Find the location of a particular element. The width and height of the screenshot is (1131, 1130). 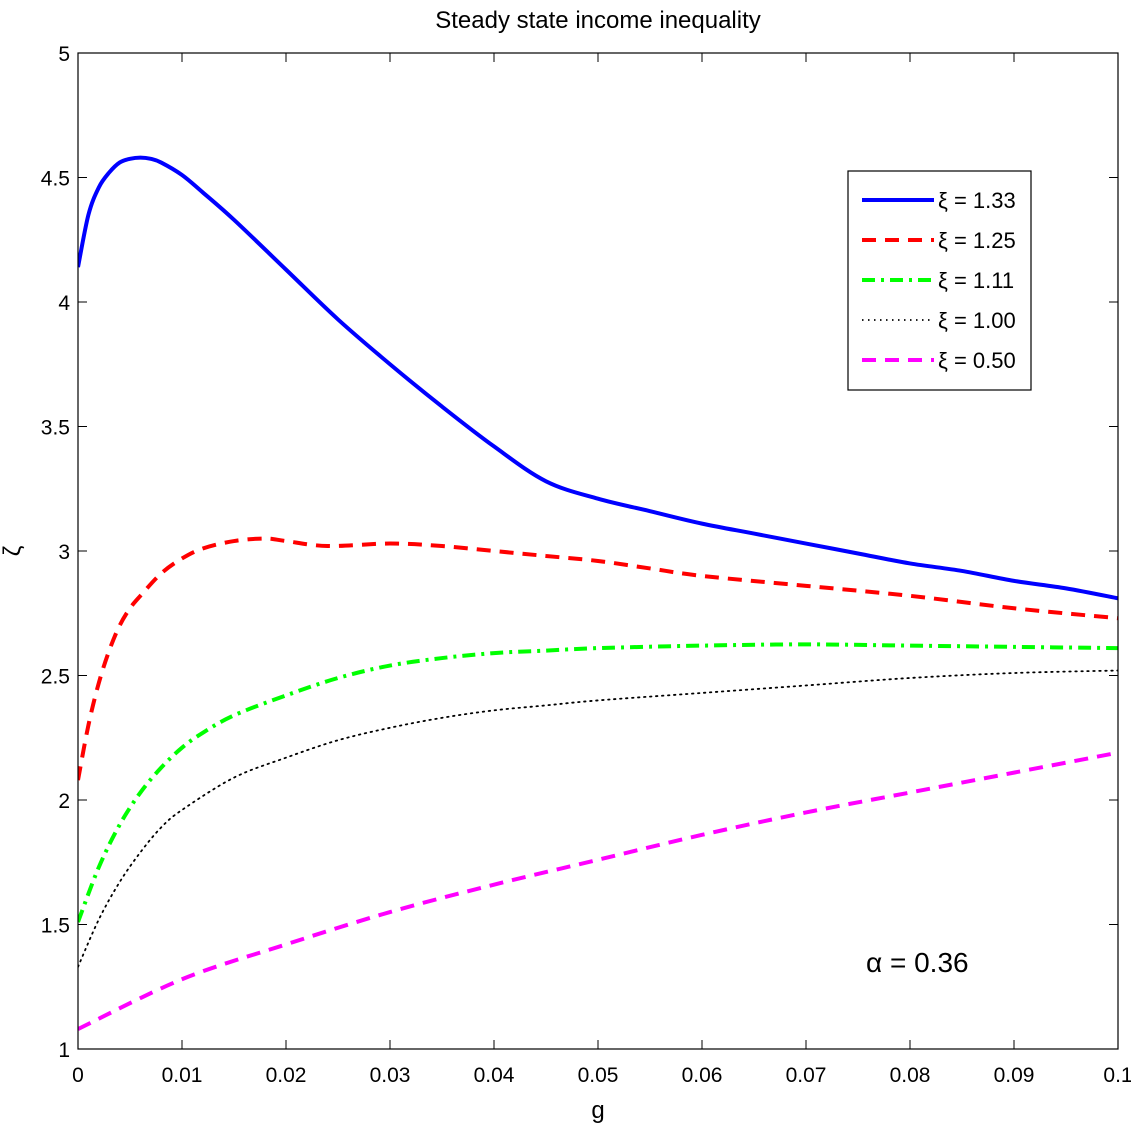

x-tick-label: 0.06 is located at coordinates (702, 1075).